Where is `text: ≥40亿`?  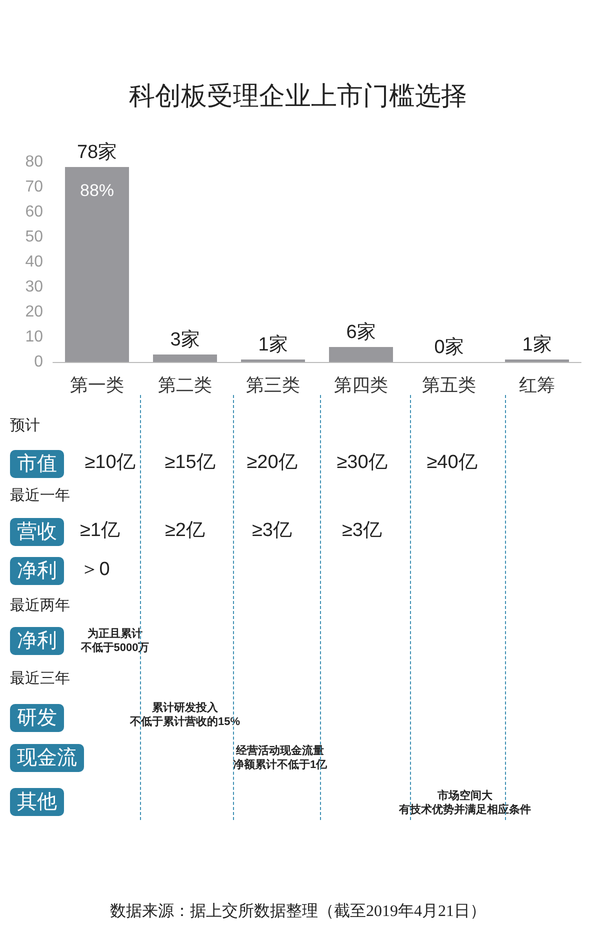
text: ≥40亿 is located at coordinates (452, 463).